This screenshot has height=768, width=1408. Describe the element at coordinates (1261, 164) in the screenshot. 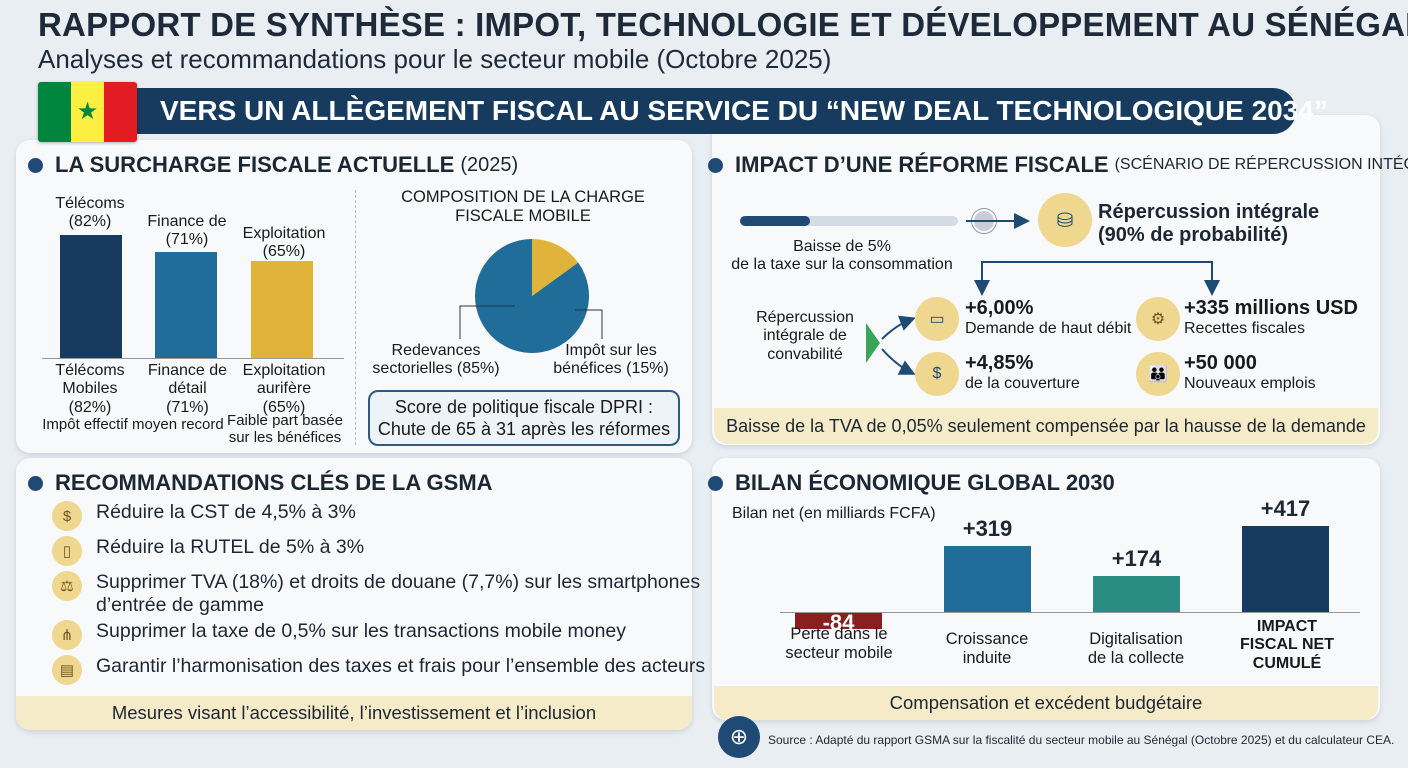

I see `impact-subtitle: (SCÉNARIO DE RÉPERCUSSION INTÉGRALE)` at that location.